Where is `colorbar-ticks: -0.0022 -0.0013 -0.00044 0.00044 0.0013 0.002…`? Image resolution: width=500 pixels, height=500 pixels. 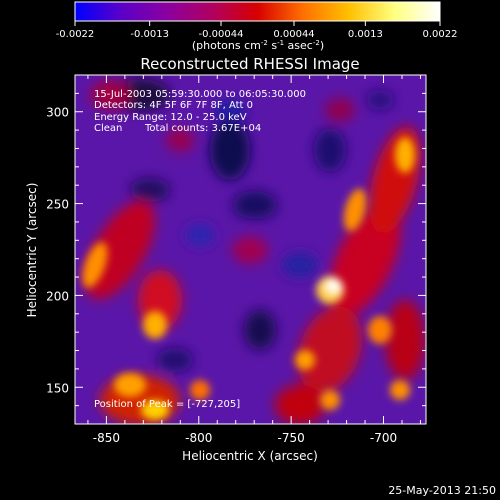 colorbar-ticks: -0.0022 -0.0013 -0.00044 0.00044 0.0013 0.002… is located at coordinates (257, 30).